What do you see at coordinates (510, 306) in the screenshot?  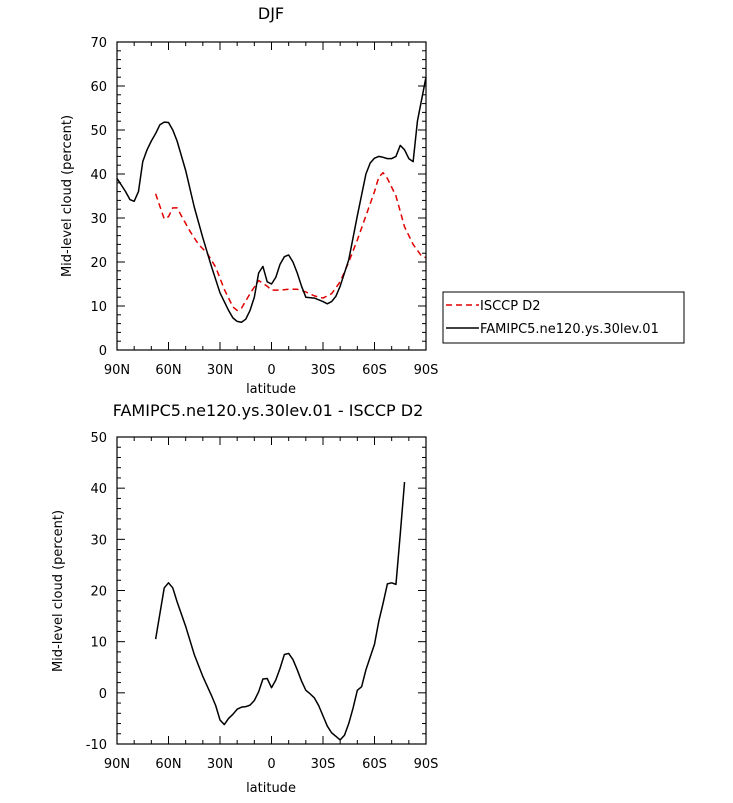 I see `legend-label-isccp: ISCCP D2` at bounding box center [510, 306].